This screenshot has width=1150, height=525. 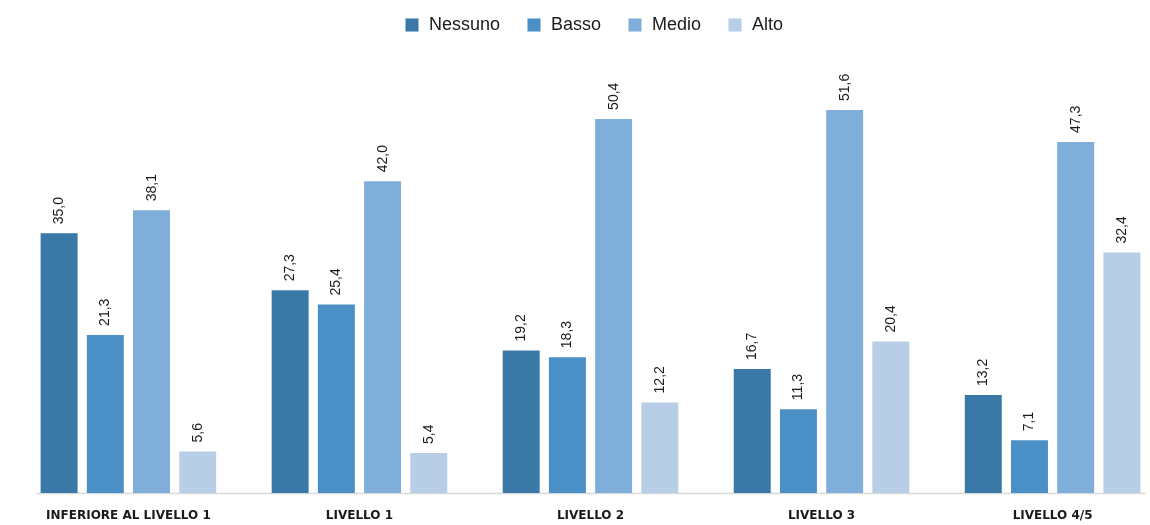 What do you see at coordinates (1028, 421) in the screenshot?
I see `data-label: 7,1` at bounding box center [1028, 421].